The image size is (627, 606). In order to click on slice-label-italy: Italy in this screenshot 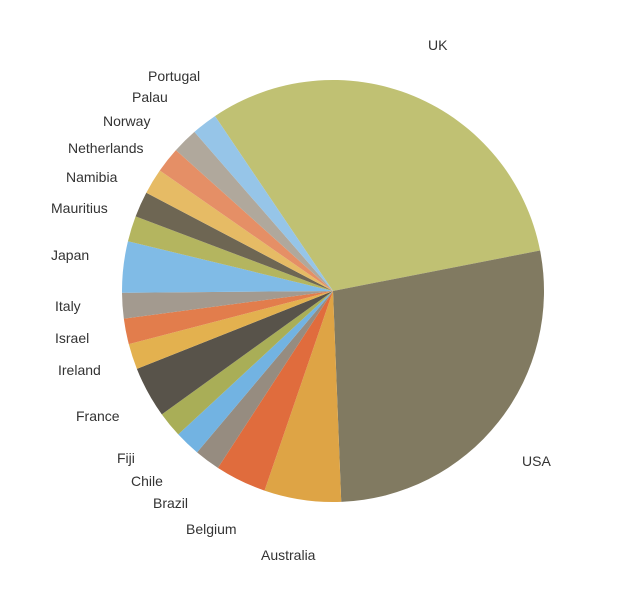, I will do `click(68, 306)`.